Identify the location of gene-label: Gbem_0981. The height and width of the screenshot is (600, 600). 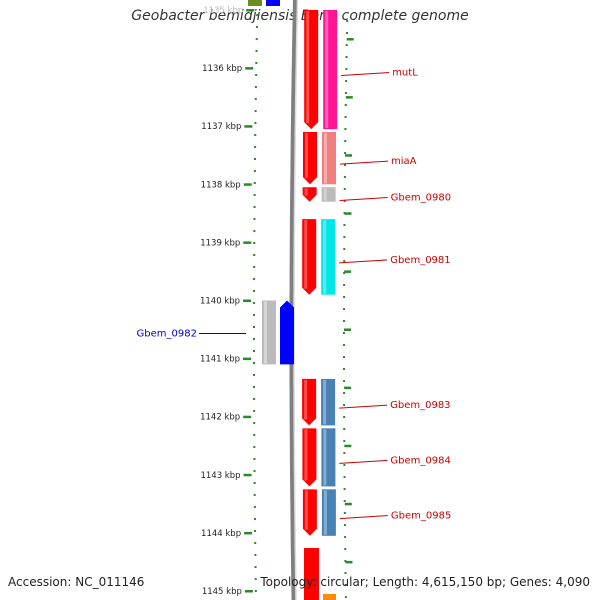
(420, 260).